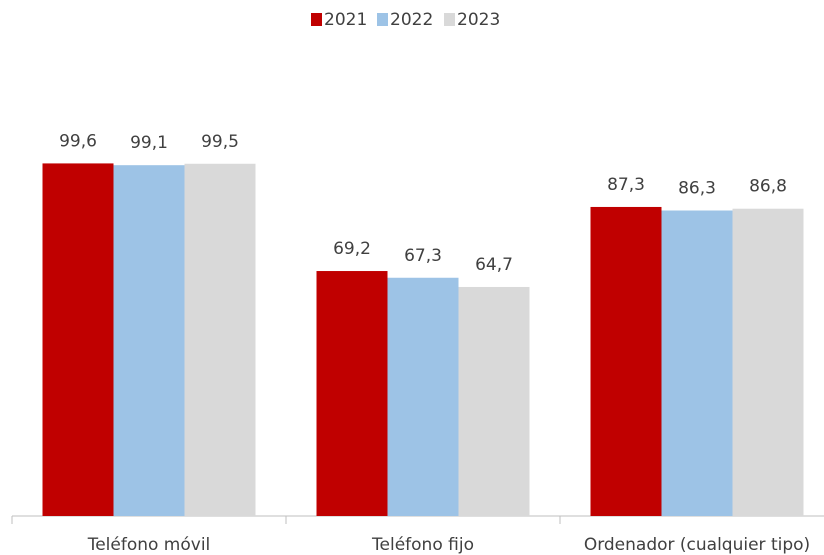  What do you see at coordinates (411, 20) in the screenshot?
I see `legend-label: 2022` at bounding box center [411, 20].